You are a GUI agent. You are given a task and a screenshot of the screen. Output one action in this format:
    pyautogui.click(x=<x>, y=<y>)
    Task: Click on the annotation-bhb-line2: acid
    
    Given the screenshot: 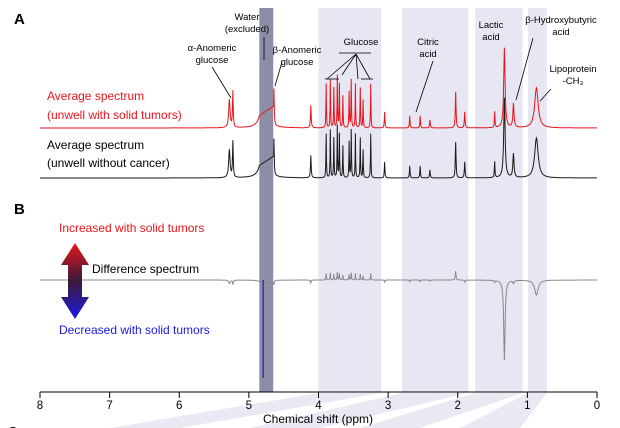 What is the action you would take?
    pyautogui.click(x=560, y=32)
    